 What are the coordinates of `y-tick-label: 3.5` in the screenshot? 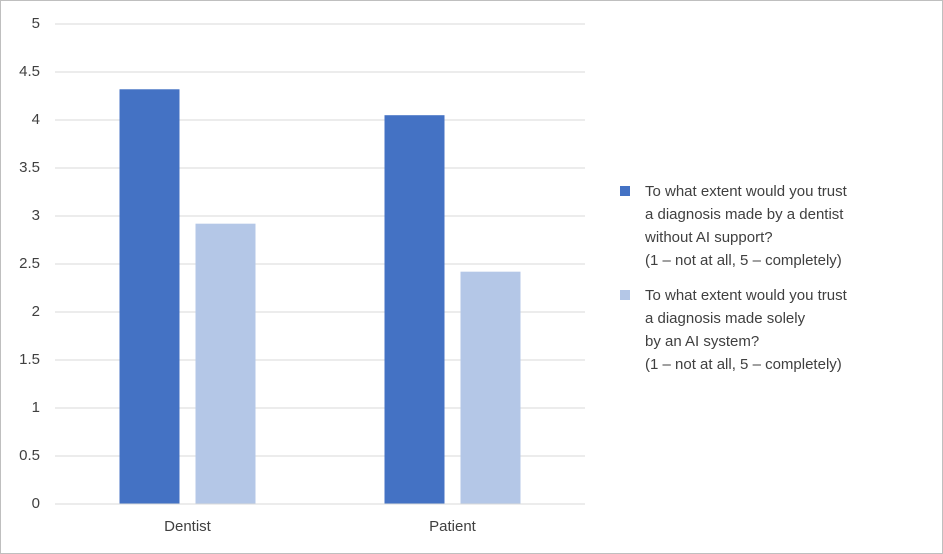 It's located at (29, 167).